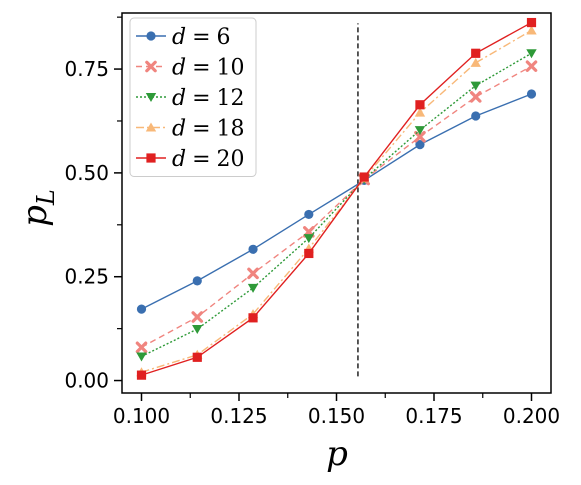 Image resolution: width=581 pixels, height=485 pixels. I want to click on legend-label-value: 10, so click(231, 68).